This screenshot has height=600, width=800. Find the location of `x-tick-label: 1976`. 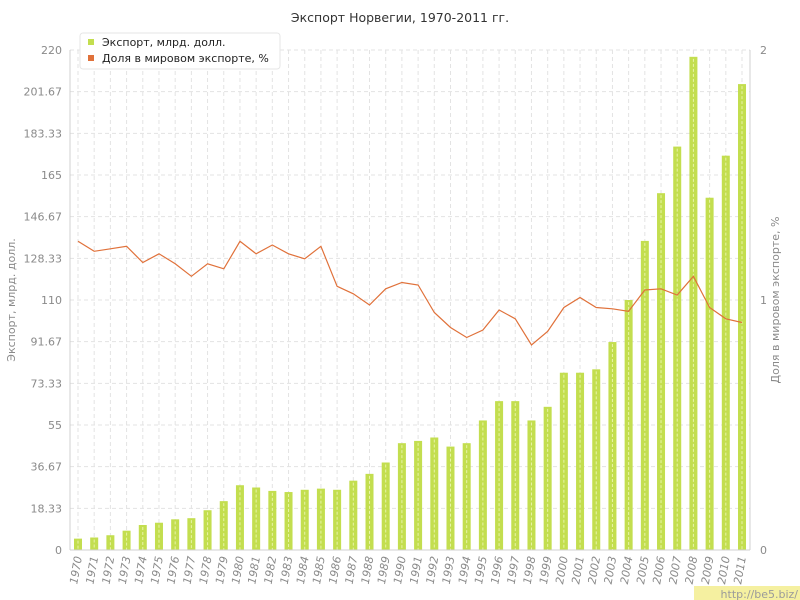

x-tick-label: 1976 is located at coordinates (173, 570).